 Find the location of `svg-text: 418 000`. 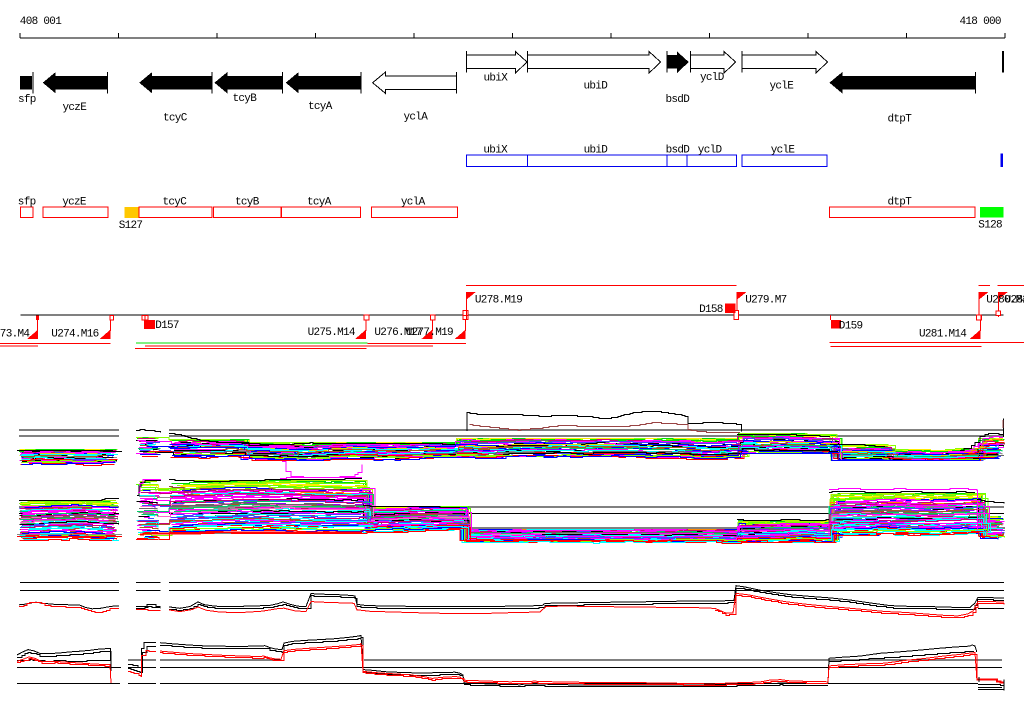

svg-text: 418 000 is located at coordinates (980, 22).